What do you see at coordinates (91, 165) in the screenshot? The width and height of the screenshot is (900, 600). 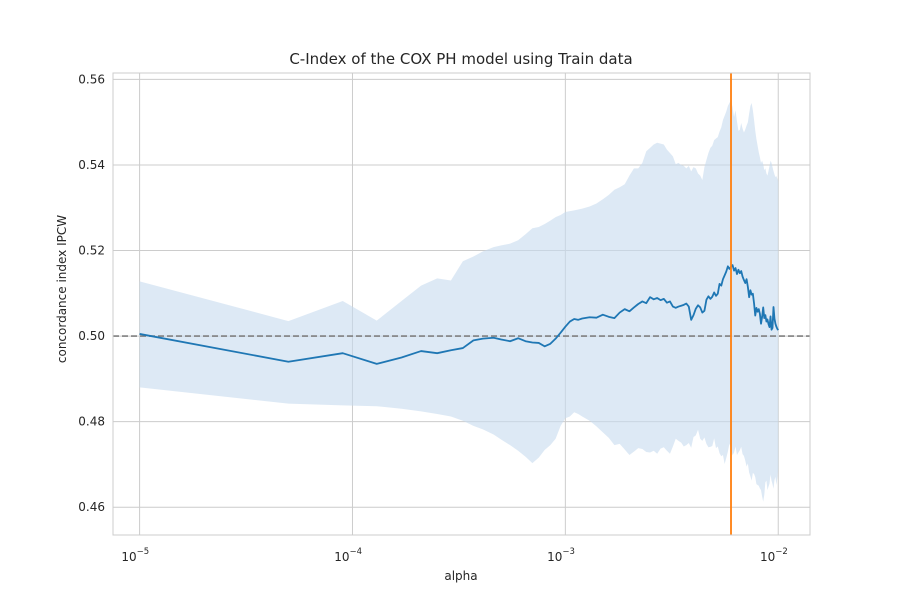 I see `y-tick-label: 0.54` at bounding box center [91, 165].